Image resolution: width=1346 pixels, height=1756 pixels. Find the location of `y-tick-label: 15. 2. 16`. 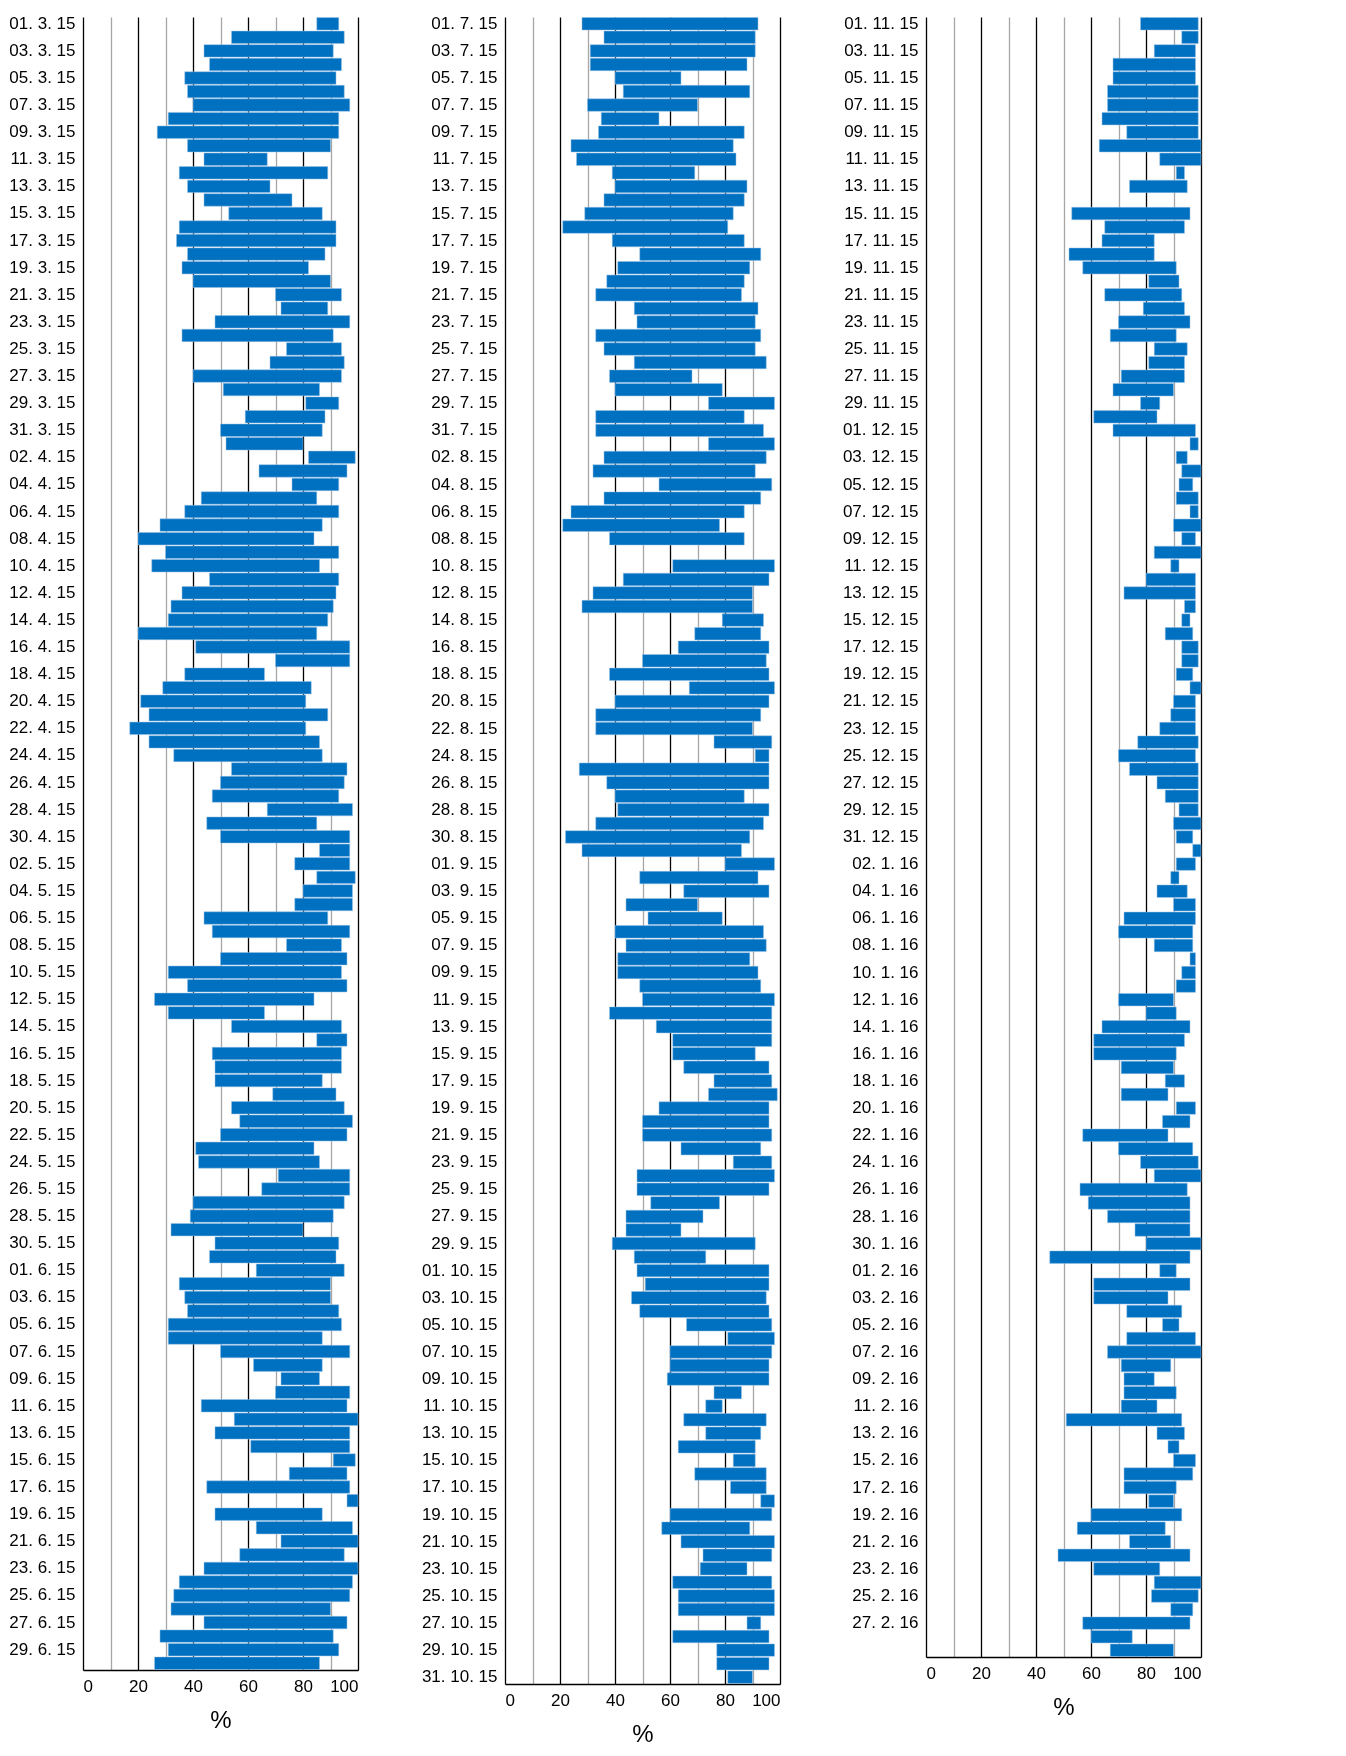

y-tick-label: 15. 2. 16 is located at coordinates (885, 1460).